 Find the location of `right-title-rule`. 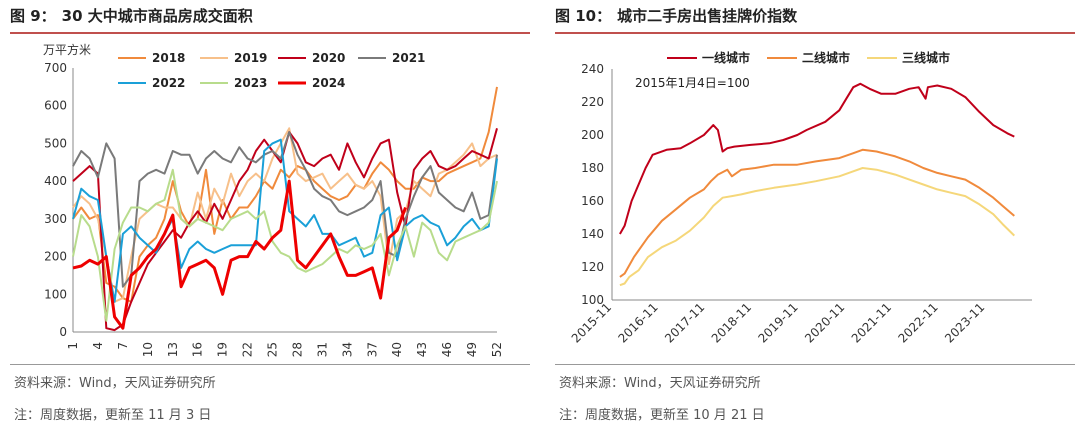

right-title-rule is located at coordinates (815, 33).